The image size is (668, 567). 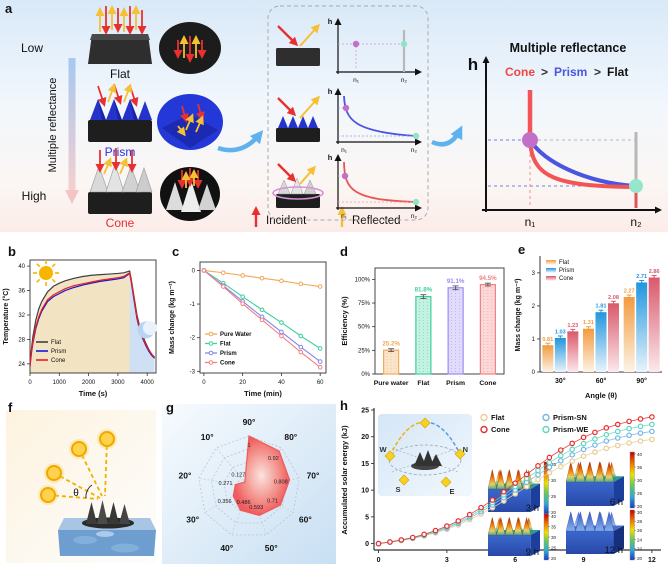 What do you see at coordinates (236, 335) in the screenshot?
I see `svg-text: Pure Water` at bounding box center [236, 335].